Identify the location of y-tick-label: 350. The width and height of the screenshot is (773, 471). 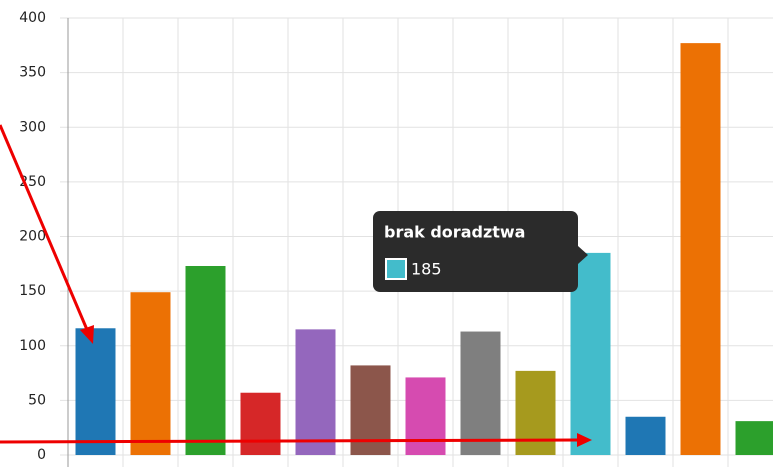
(32, 73).